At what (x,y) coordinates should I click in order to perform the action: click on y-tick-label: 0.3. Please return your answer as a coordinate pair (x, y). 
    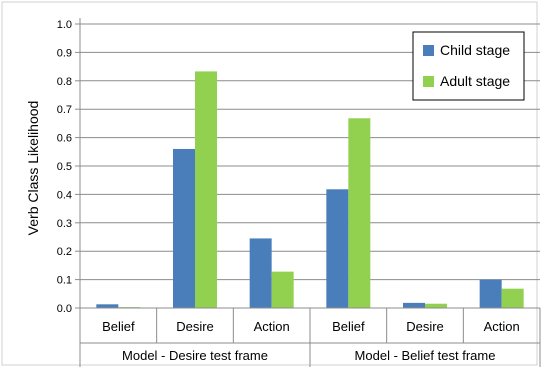
    Looking at the image, I should click on (64, 224).